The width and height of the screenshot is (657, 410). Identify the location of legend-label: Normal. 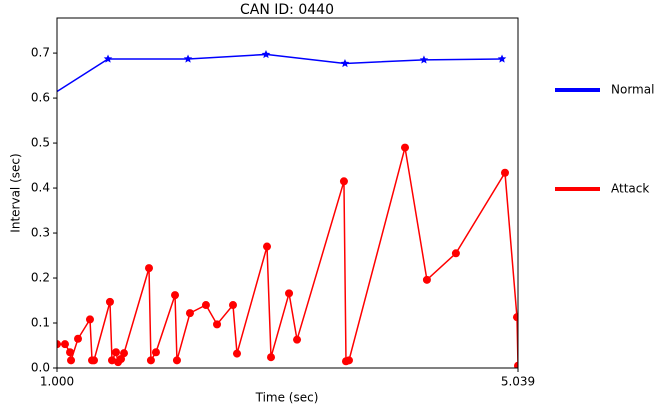
(632, 90).